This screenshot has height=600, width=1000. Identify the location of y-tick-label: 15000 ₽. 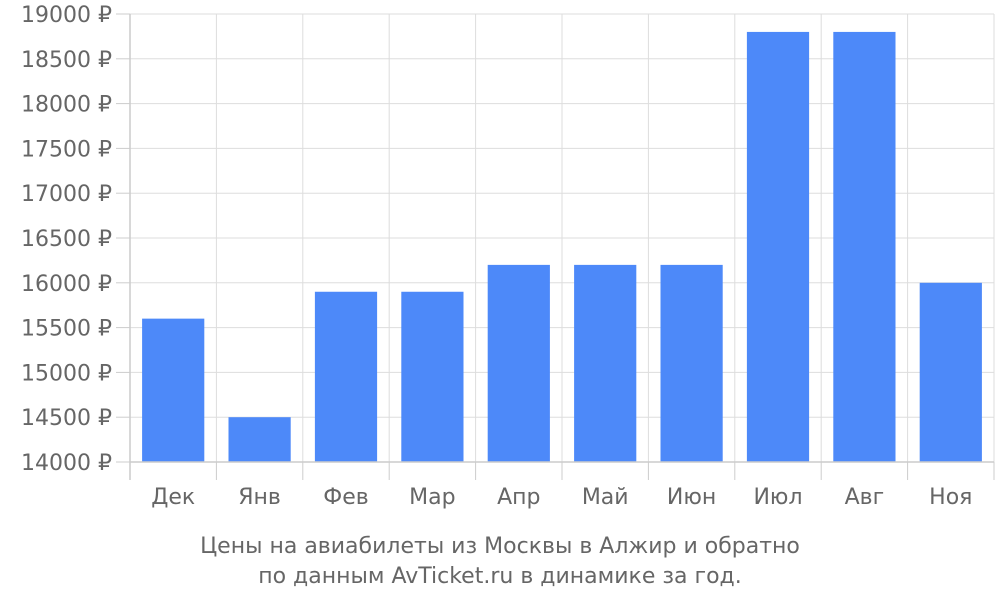
(66, 373).